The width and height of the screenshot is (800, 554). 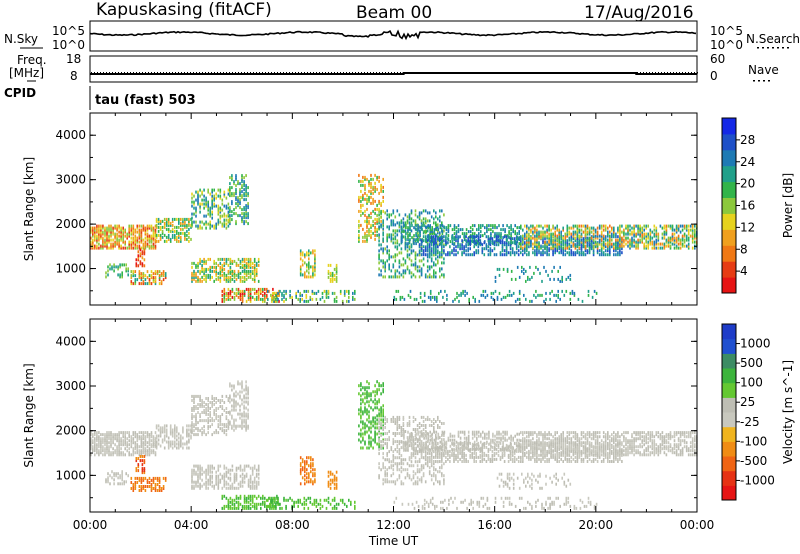 What do you see at coordinates (394, 13) in the screenshot?
I see `beam-title: Beam 00` at bounding box center [394, 13].